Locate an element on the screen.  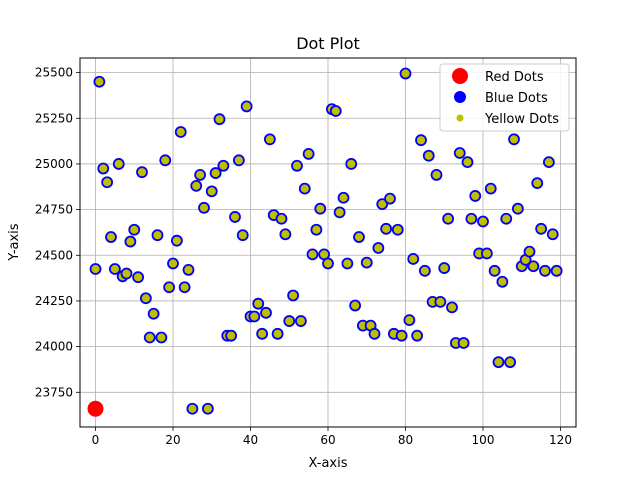
y-tick-label: 25500 is located at coordinates (54, 73).